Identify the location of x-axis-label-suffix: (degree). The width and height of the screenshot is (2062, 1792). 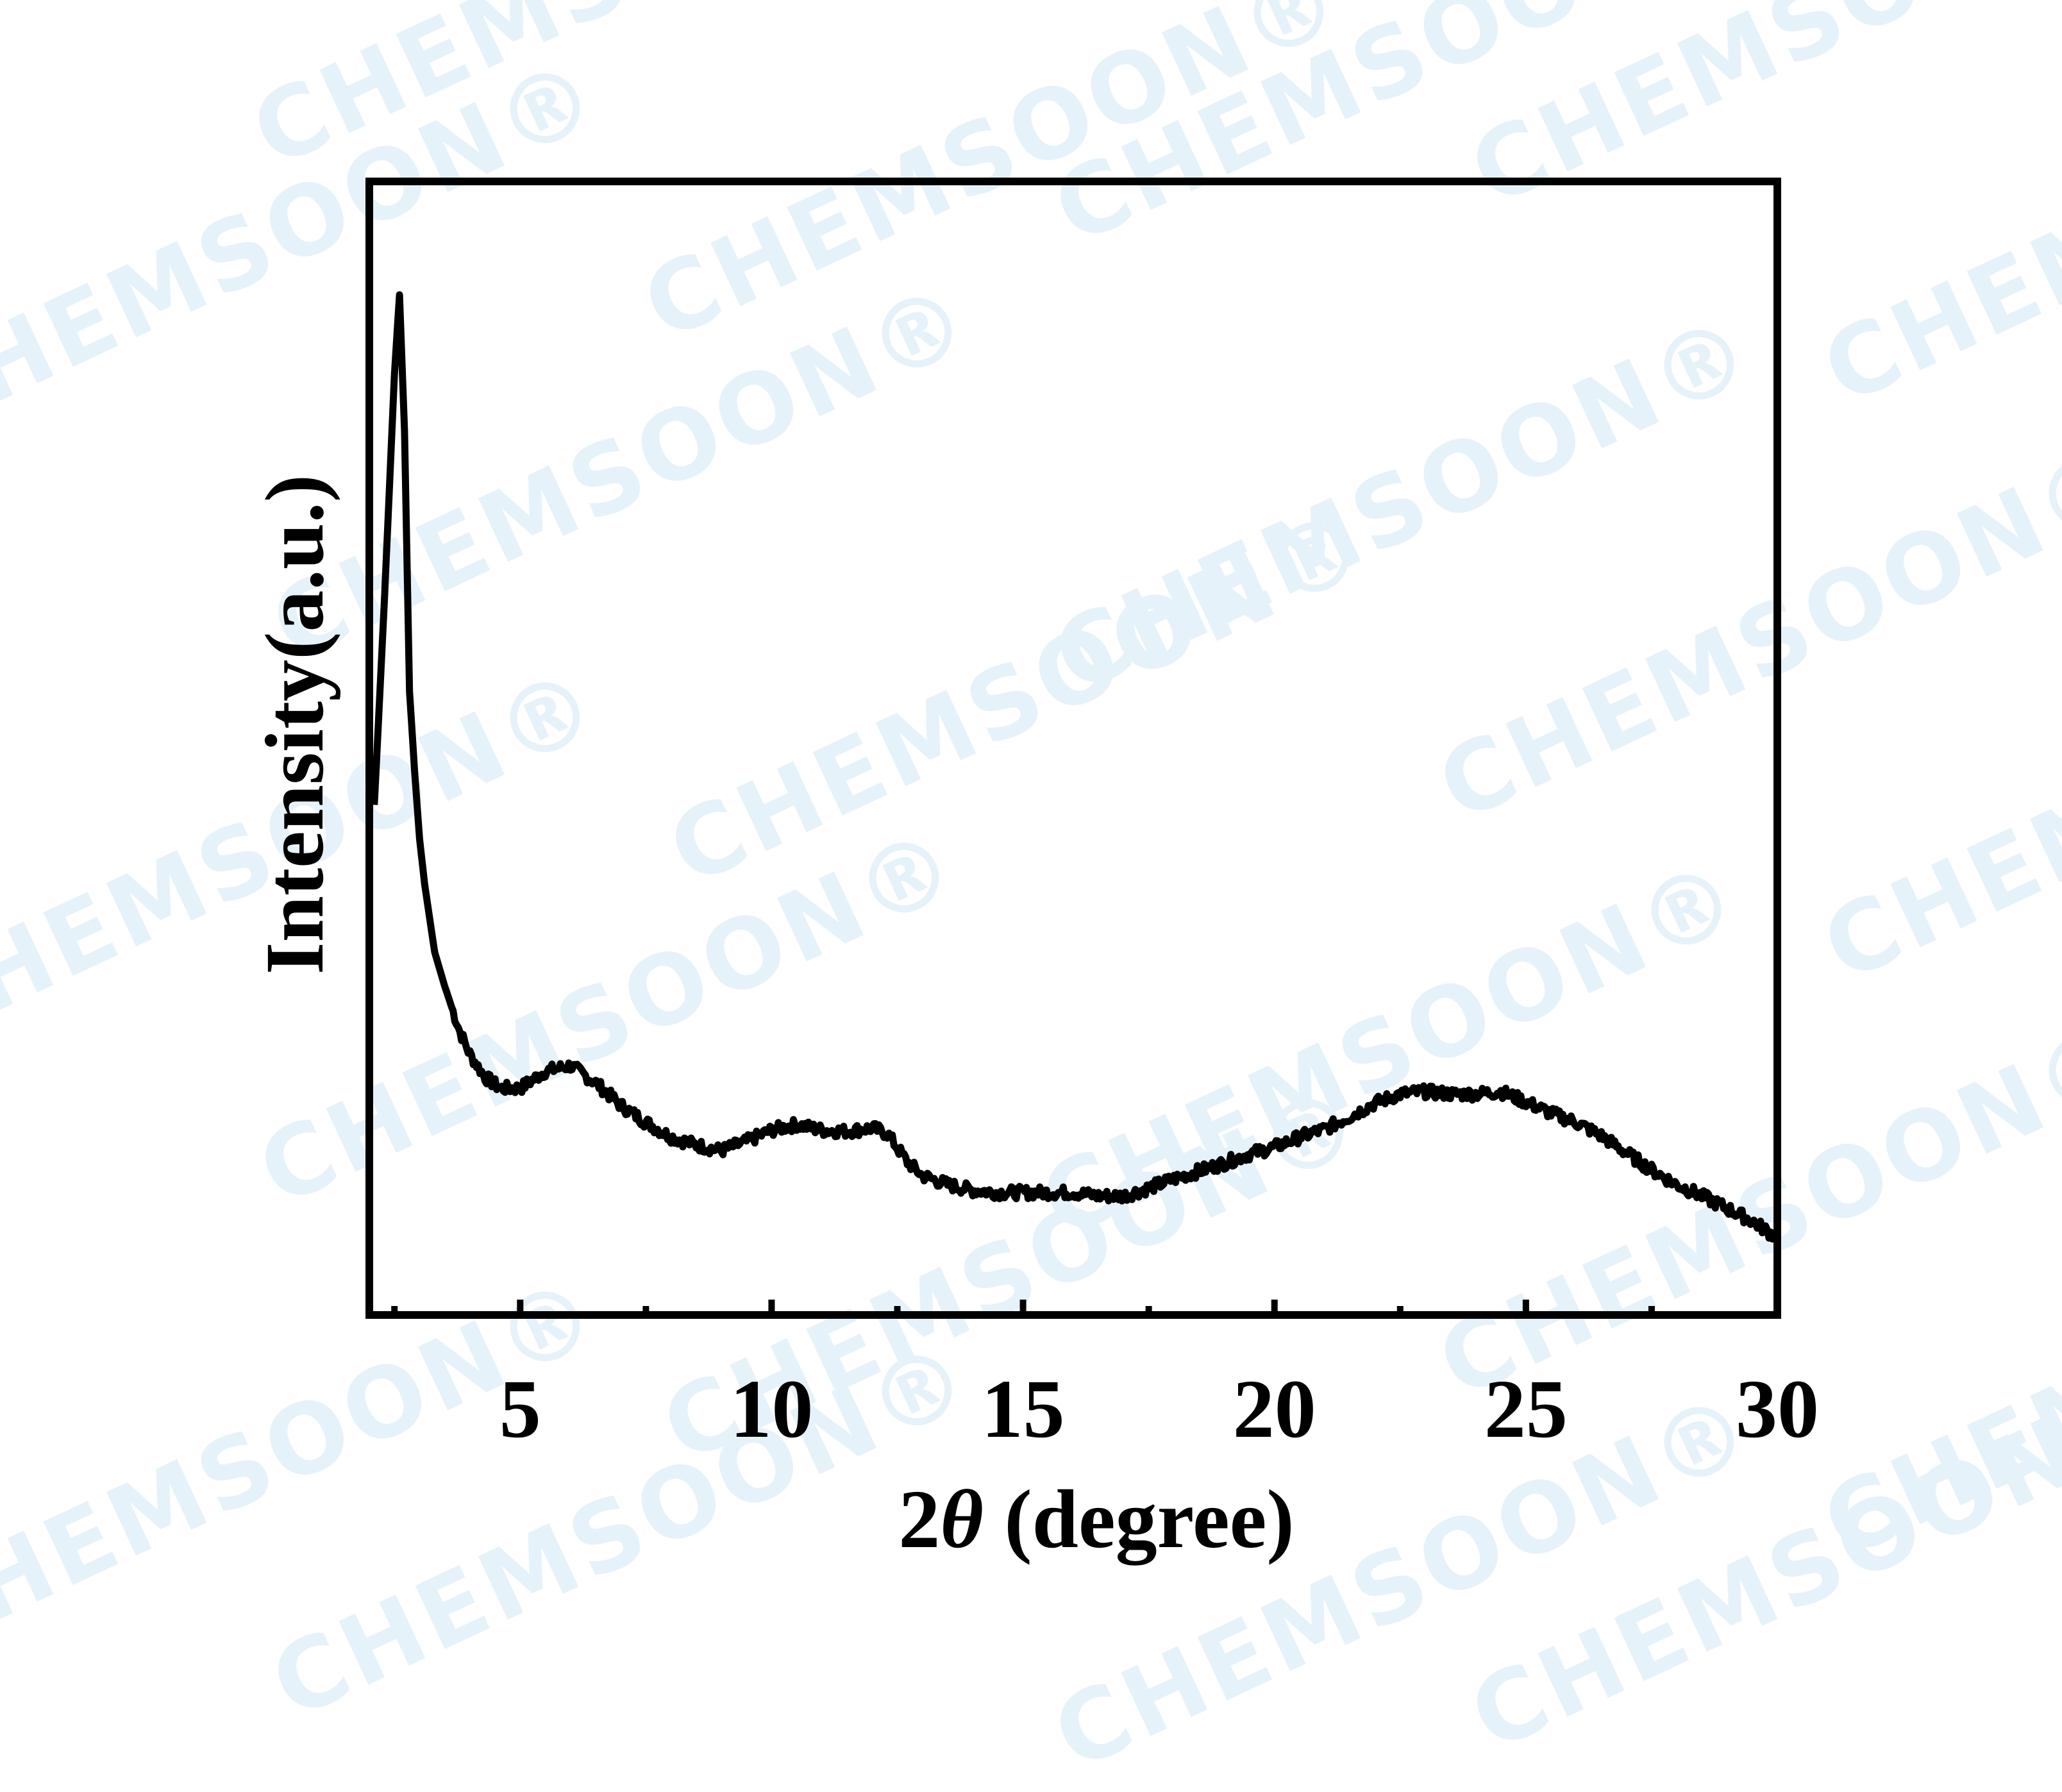
(1139, 1519).